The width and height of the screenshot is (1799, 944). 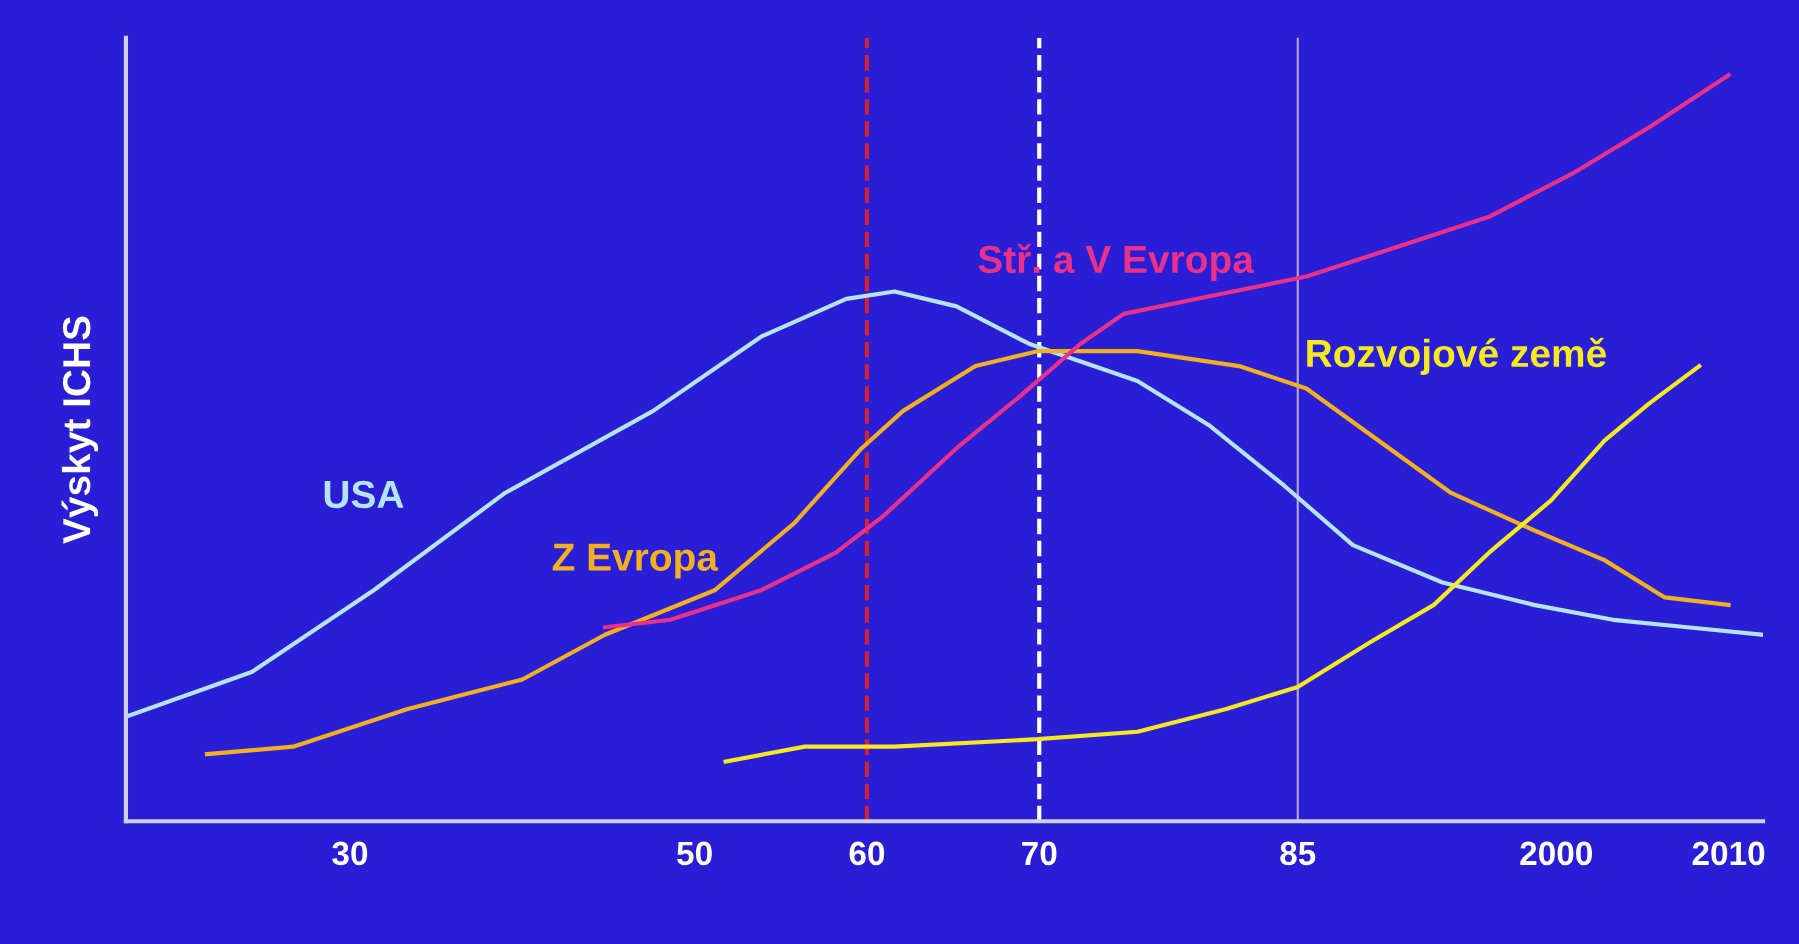 What do you see at coordinates (364, 494) in the screenshot?
I see `series-label: USA` at bounding box center [364, 494].